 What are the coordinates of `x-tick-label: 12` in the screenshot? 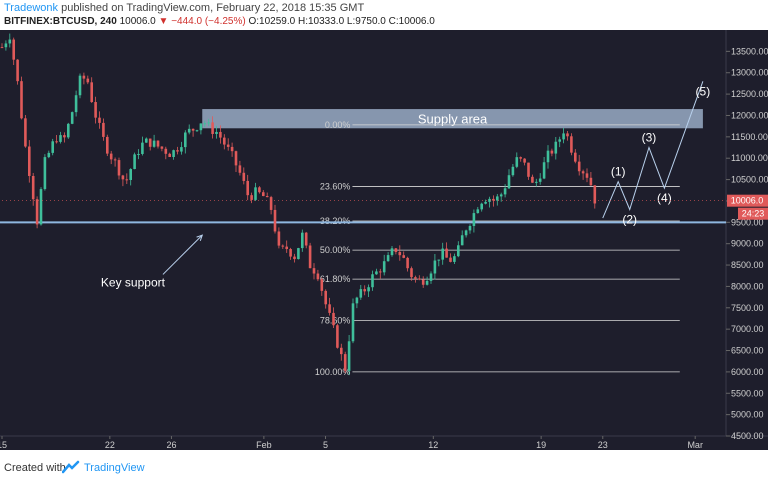 It's located at (433, 445).